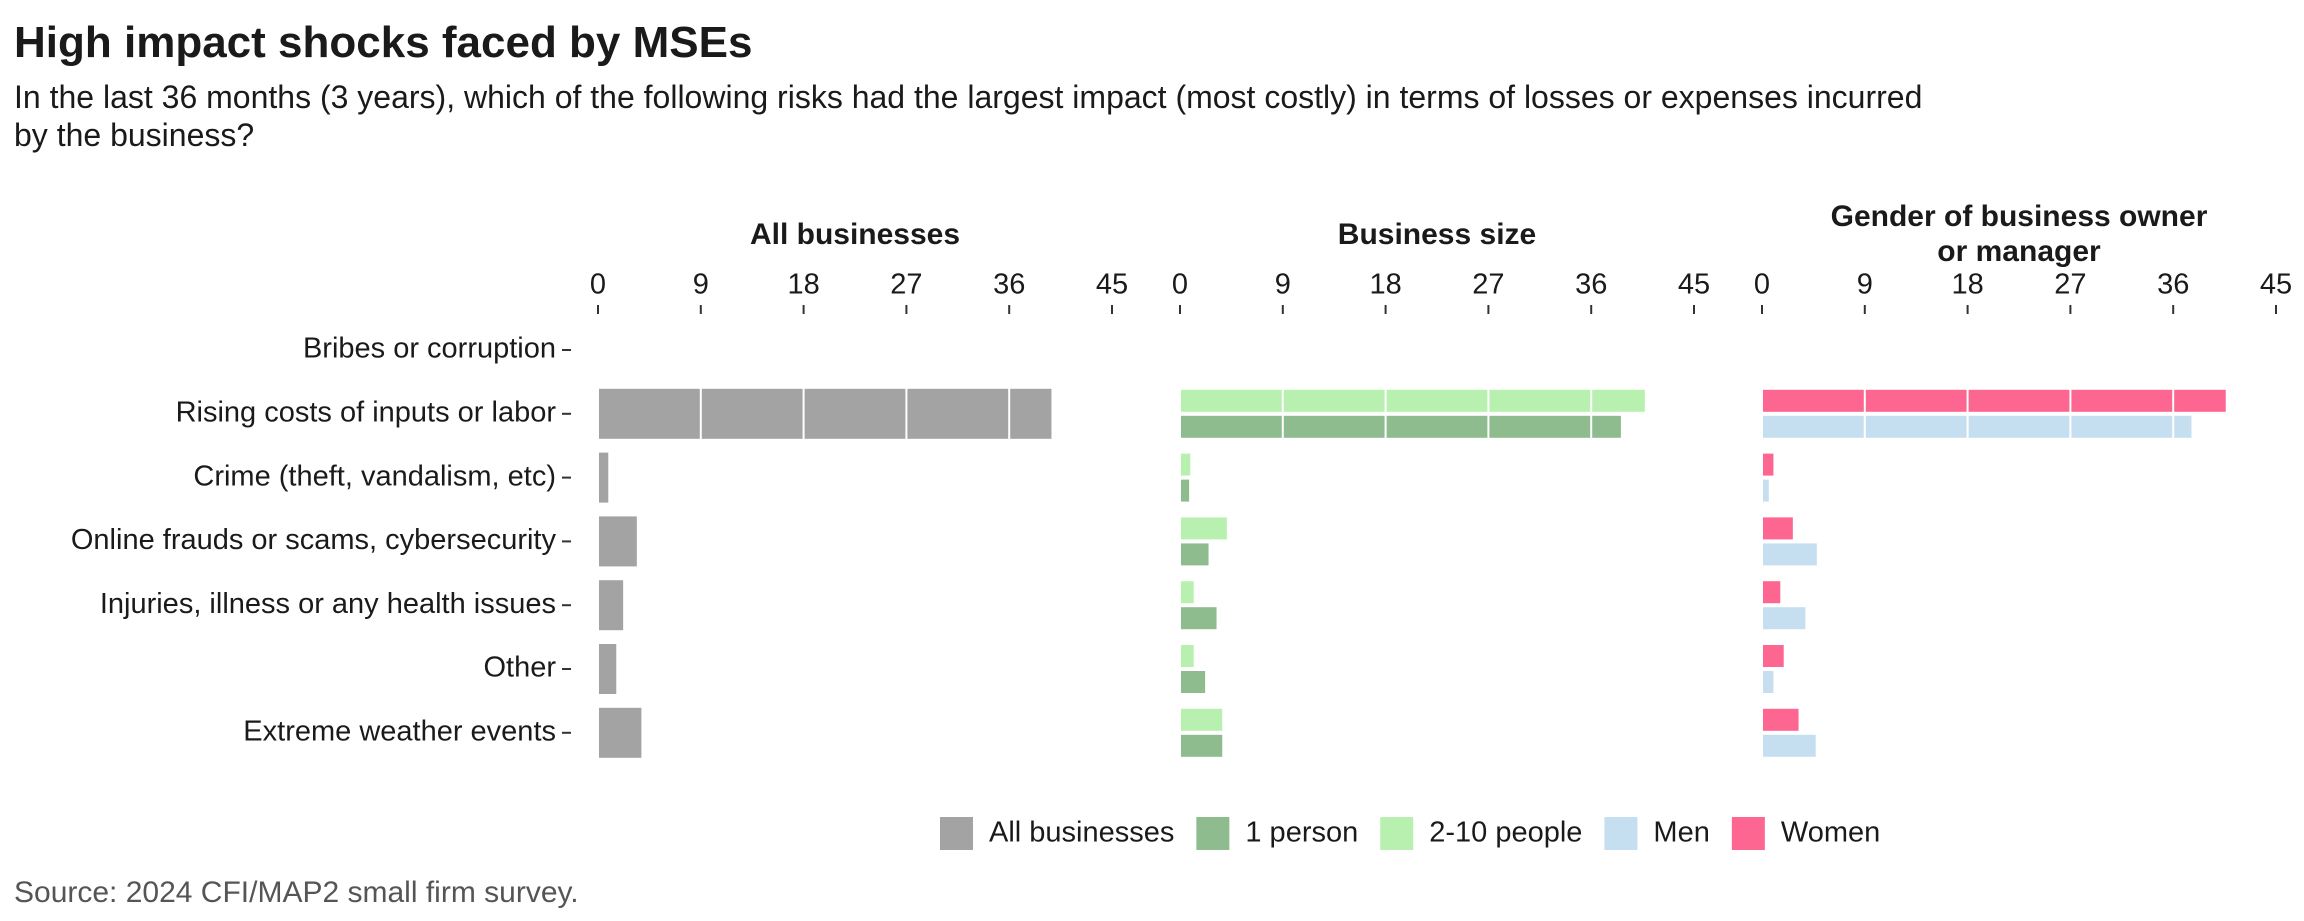 The width and height of the screenshot is (2304, 921). I want to click on y-tick-label: Rising costs of inputs or labor, so click(366, 412).